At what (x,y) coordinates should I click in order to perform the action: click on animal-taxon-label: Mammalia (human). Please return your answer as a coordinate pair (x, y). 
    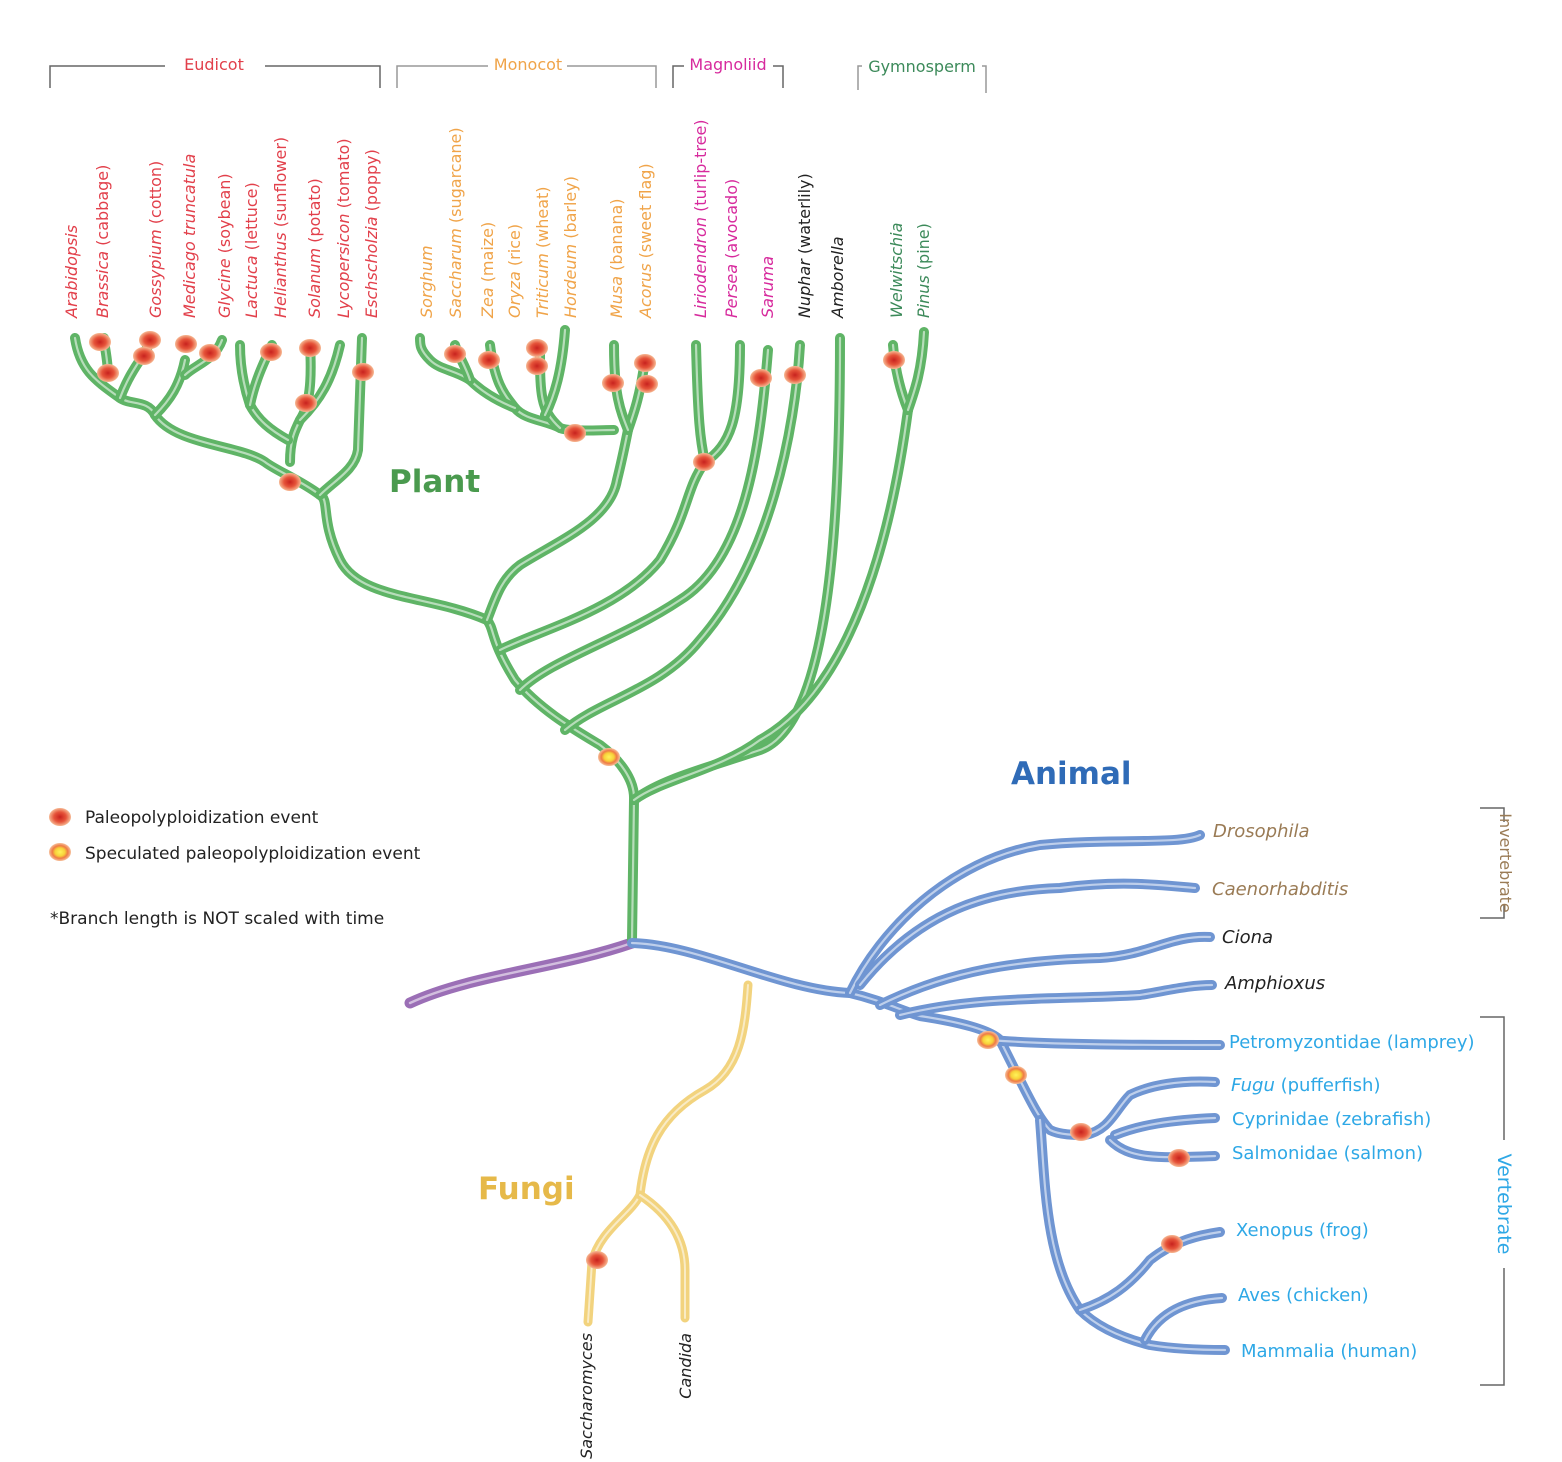
    Looking at the image, I should click on (1329, 1351).